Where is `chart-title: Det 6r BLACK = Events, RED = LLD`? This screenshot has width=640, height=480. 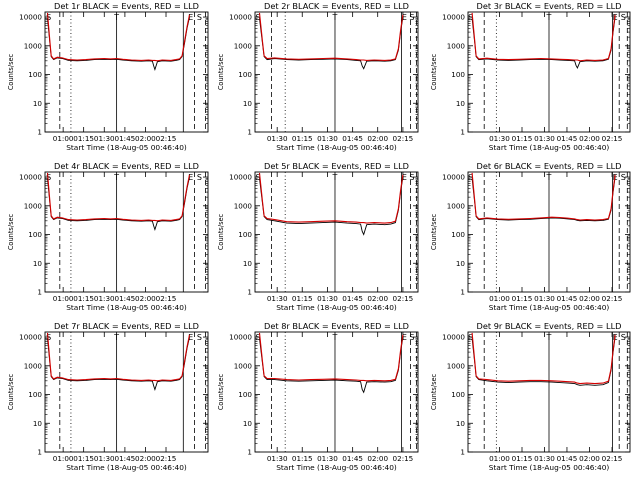 chart-title: Det 6r BLACK = Events, RED = LLD is located at coordinates (549, 166).